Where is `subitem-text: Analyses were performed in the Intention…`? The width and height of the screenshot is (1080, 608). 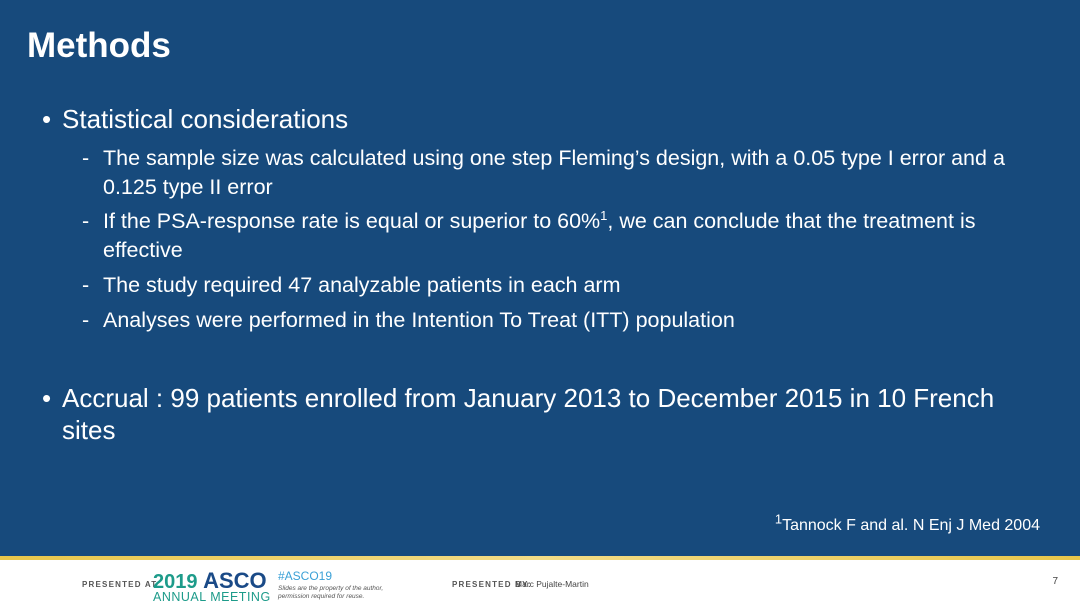 subitem-text: Analyses were performed in the Intention… is located at coordinates (419, 320).